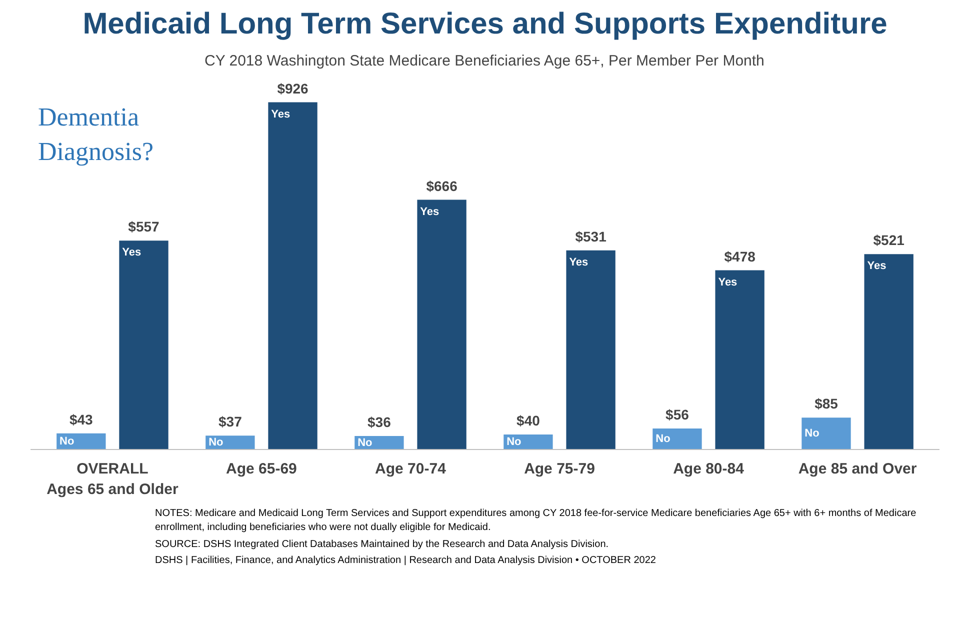 The image size is (959, 637). Describe the element at coordinates (826, 404) in the screenshot. I see `data-label: $85` at that location.